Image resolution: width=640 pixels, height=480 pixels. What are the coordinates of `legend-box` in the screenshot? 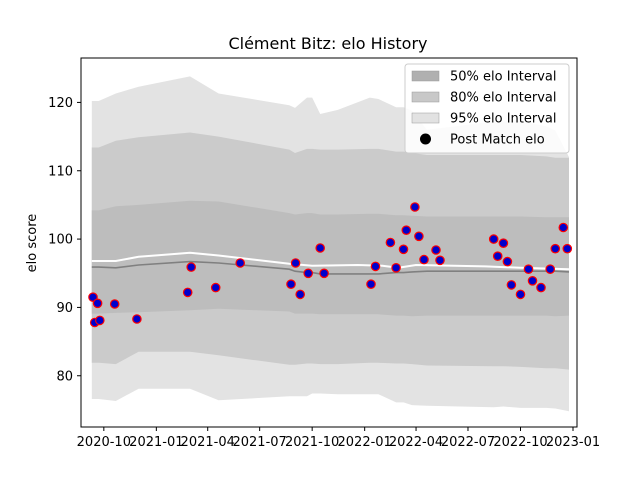 It's located at (487, 108).